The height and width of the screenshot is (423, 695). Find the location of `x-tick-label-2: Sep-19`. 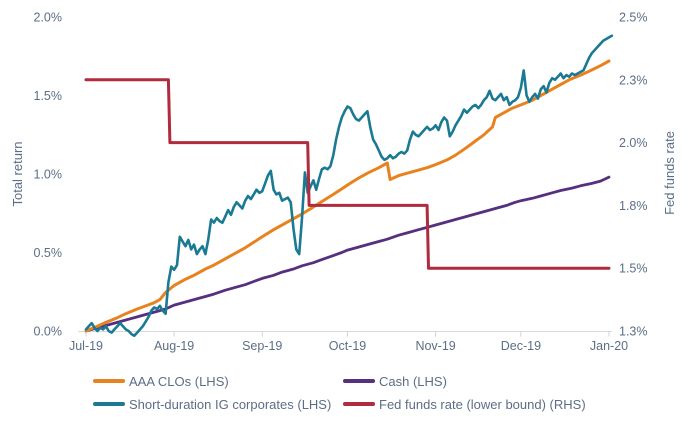

x-tick-label-2: Sep-19 is located at coordinates (262, 346).